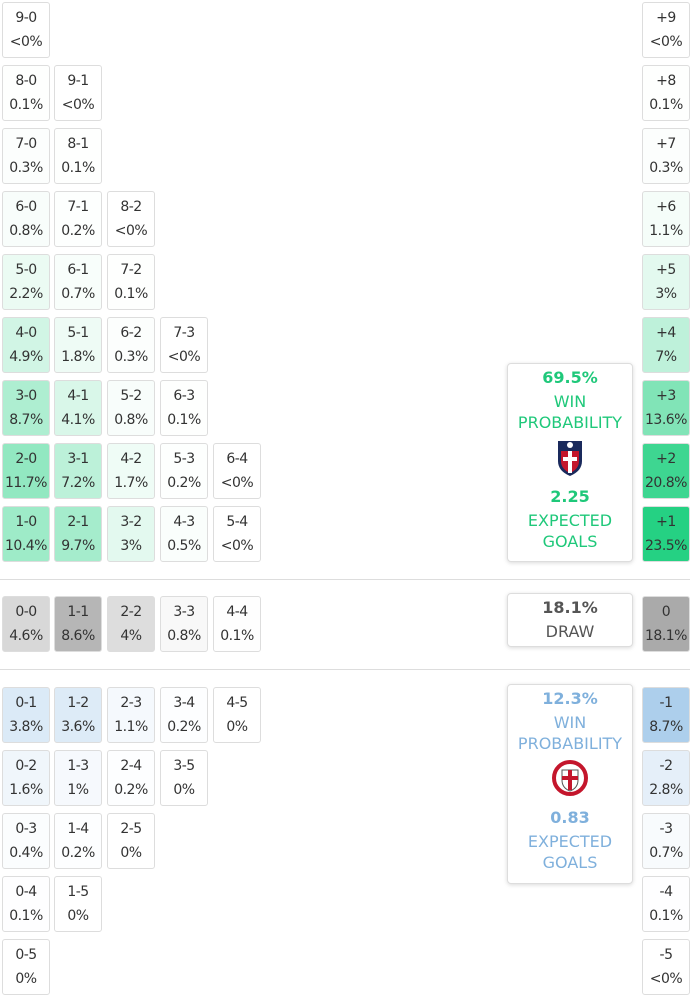  What do you see at coordinates (131, 715) in the screenshot?
I see `score-cell: 2-3 1.1%` at bounding box center [131, 715].